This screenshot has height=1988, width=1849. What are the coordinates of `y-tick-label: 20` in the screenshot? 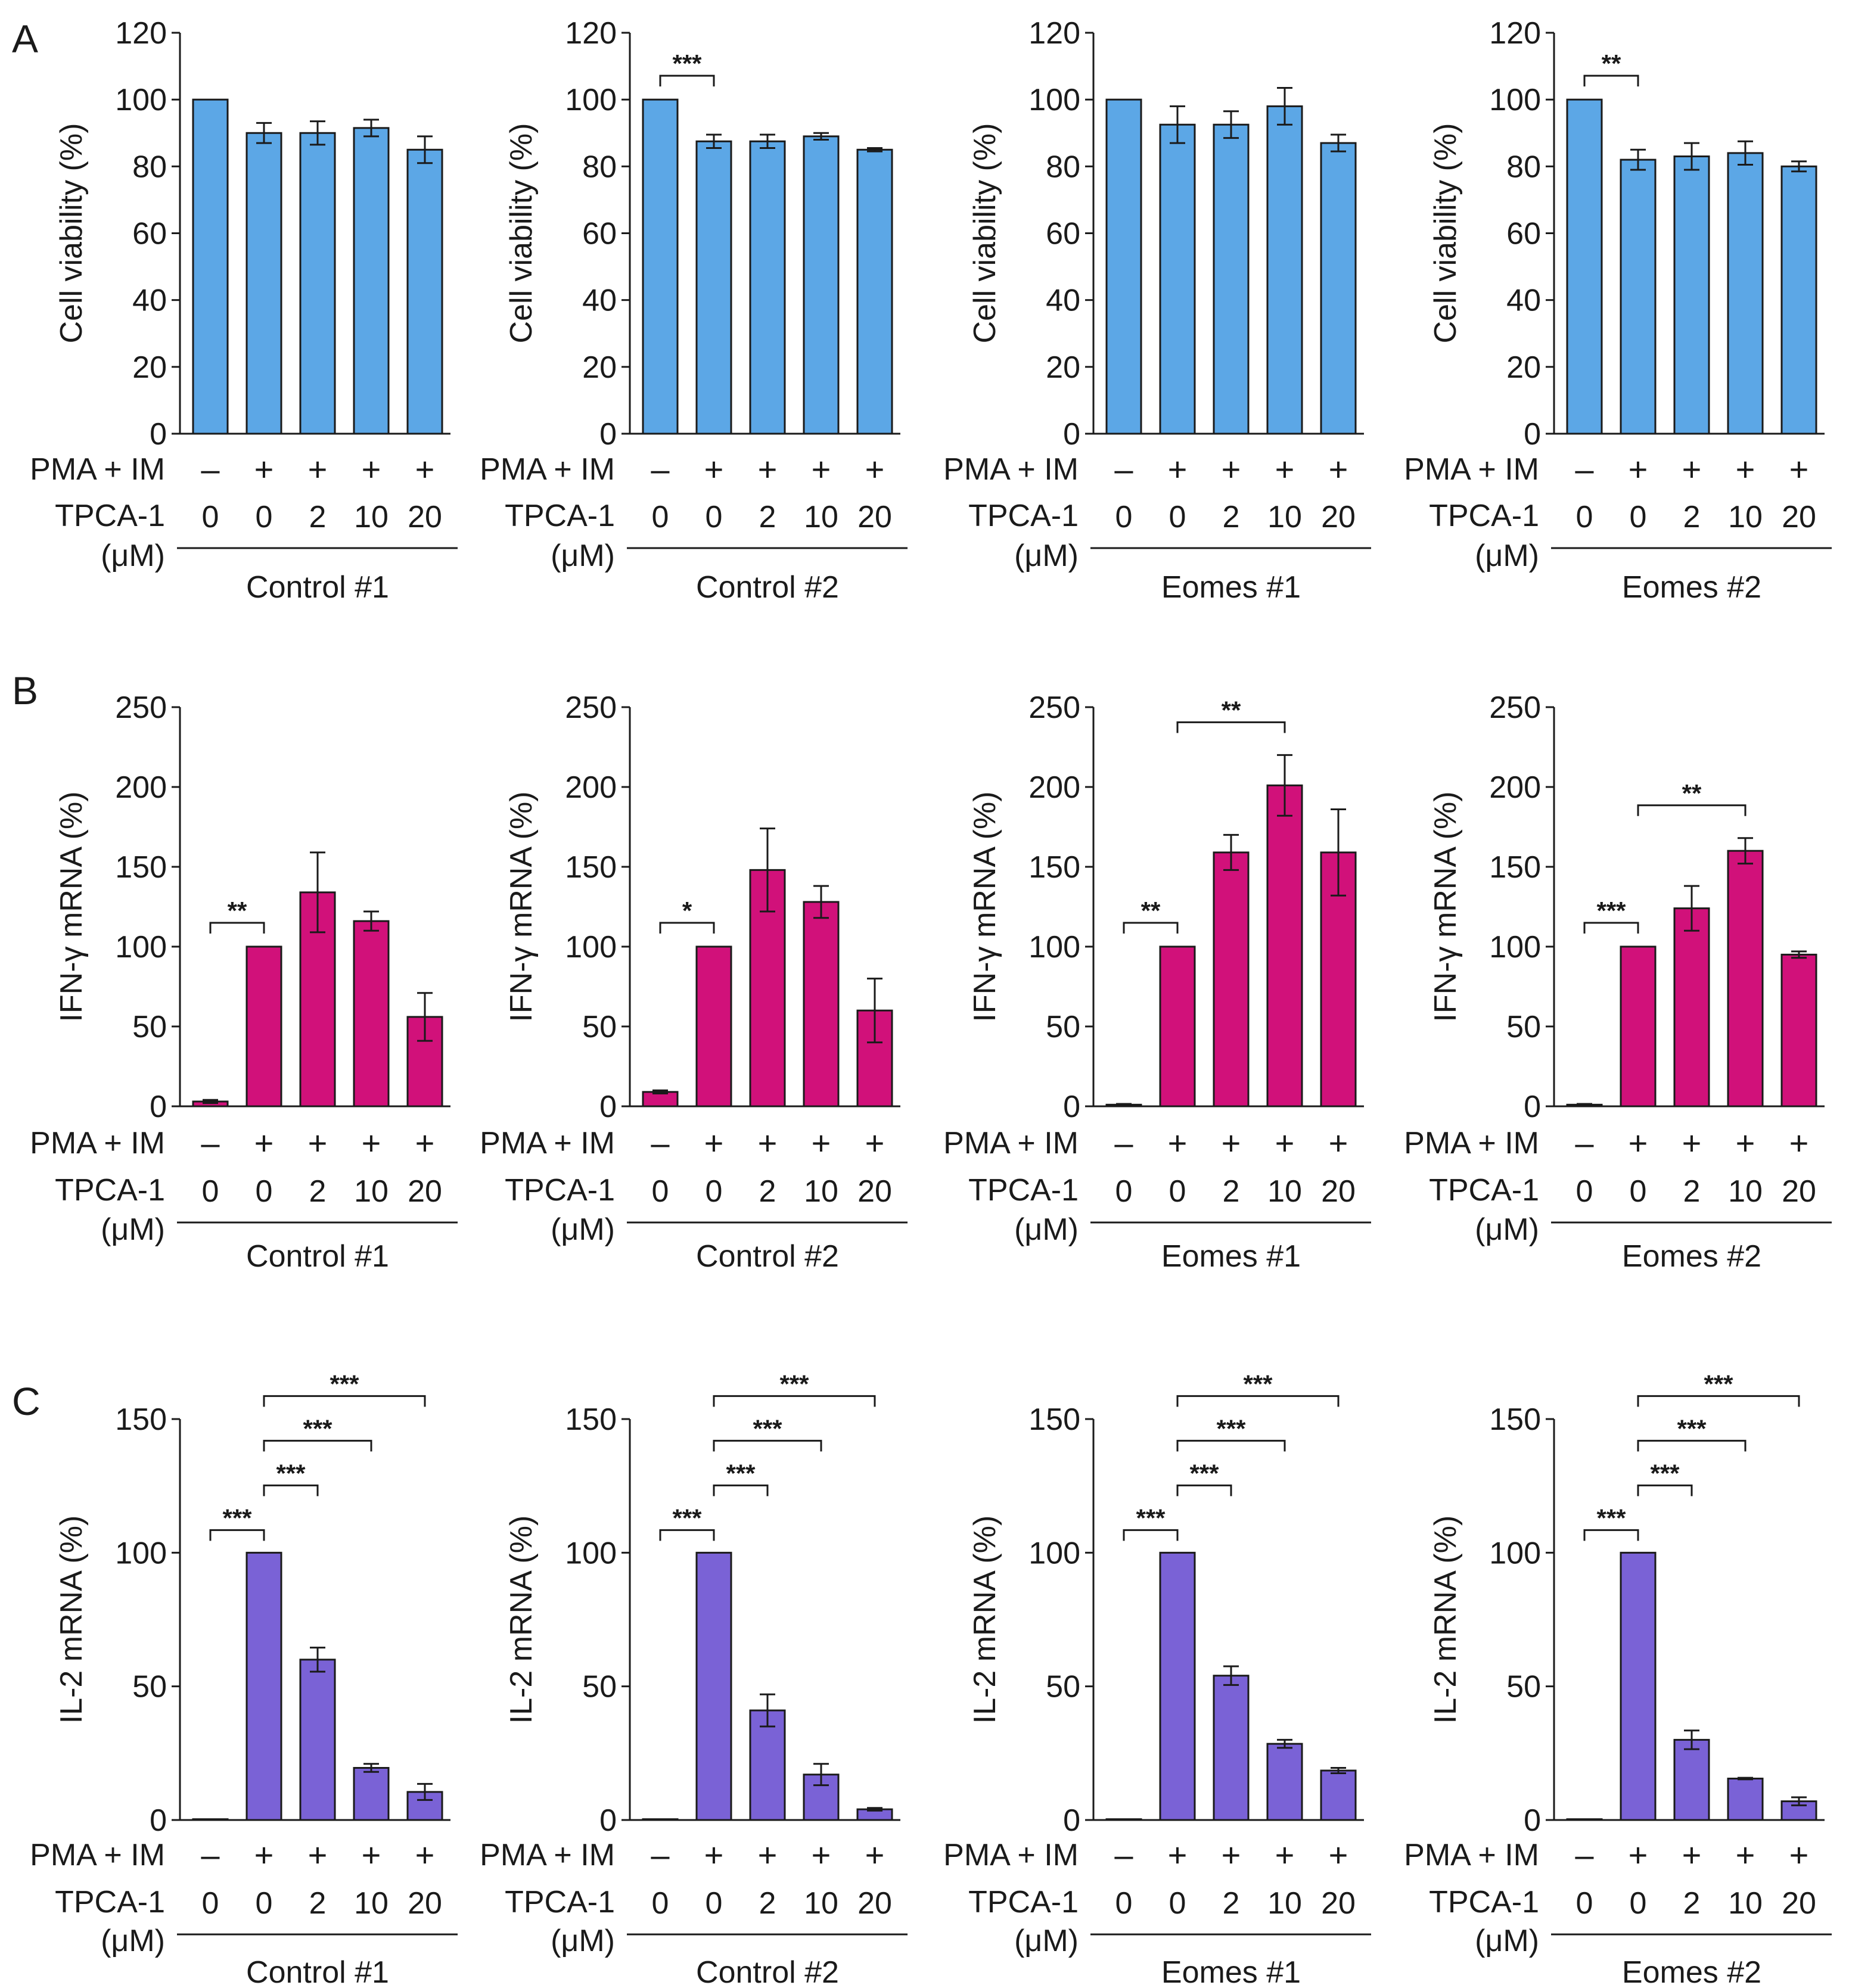 It's located at (599, 367).